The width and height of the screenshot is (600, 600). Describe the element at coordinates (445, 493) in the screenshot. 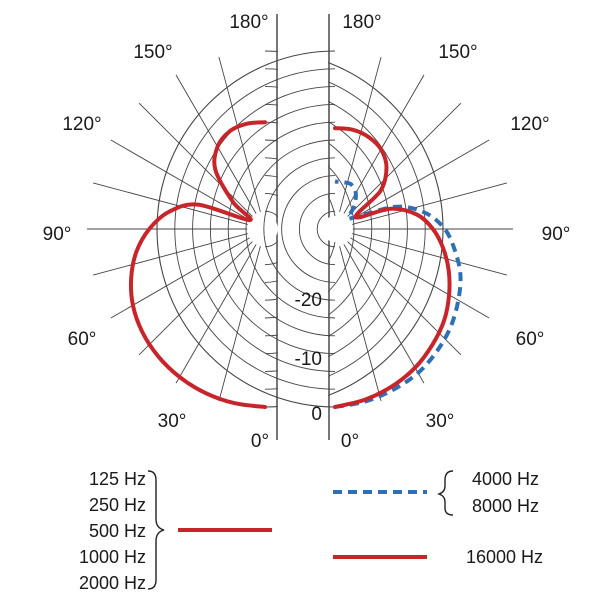

I see `legend-brace-right` at that location.